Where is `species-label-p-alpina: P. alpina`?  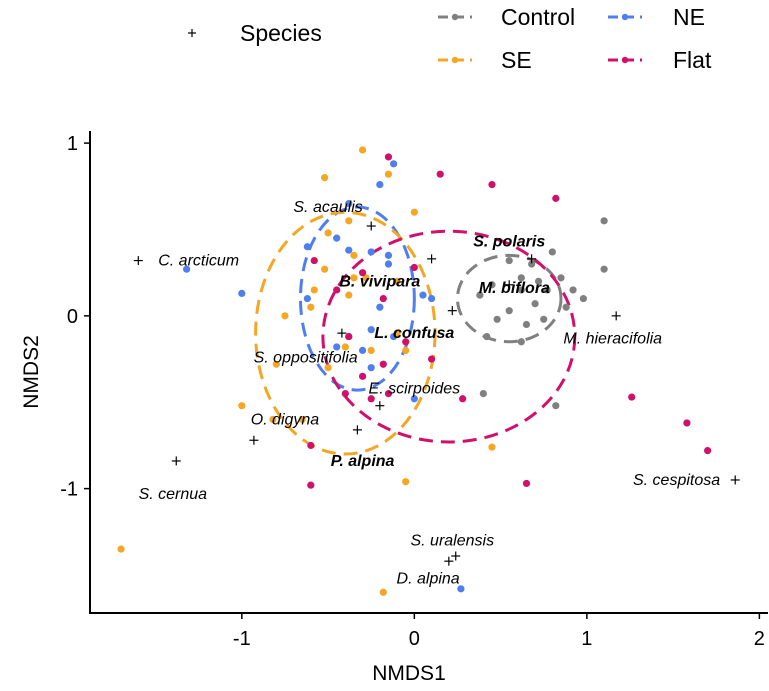
species-label-p-alpina: P. alpina is located at coordinates (363, 461).